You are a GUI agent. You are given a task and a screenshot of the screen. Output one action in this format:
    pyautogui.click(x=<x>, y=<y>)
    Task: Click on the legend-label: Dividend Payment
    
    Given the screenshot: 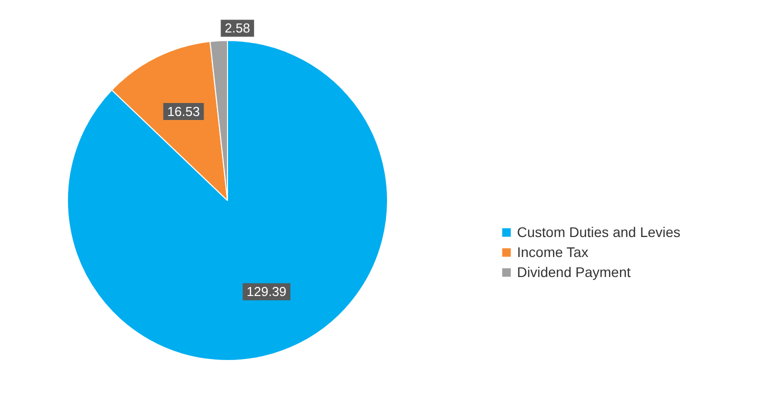 What is the action you would take?
    pyautogui.click(x=574, y=272)
    